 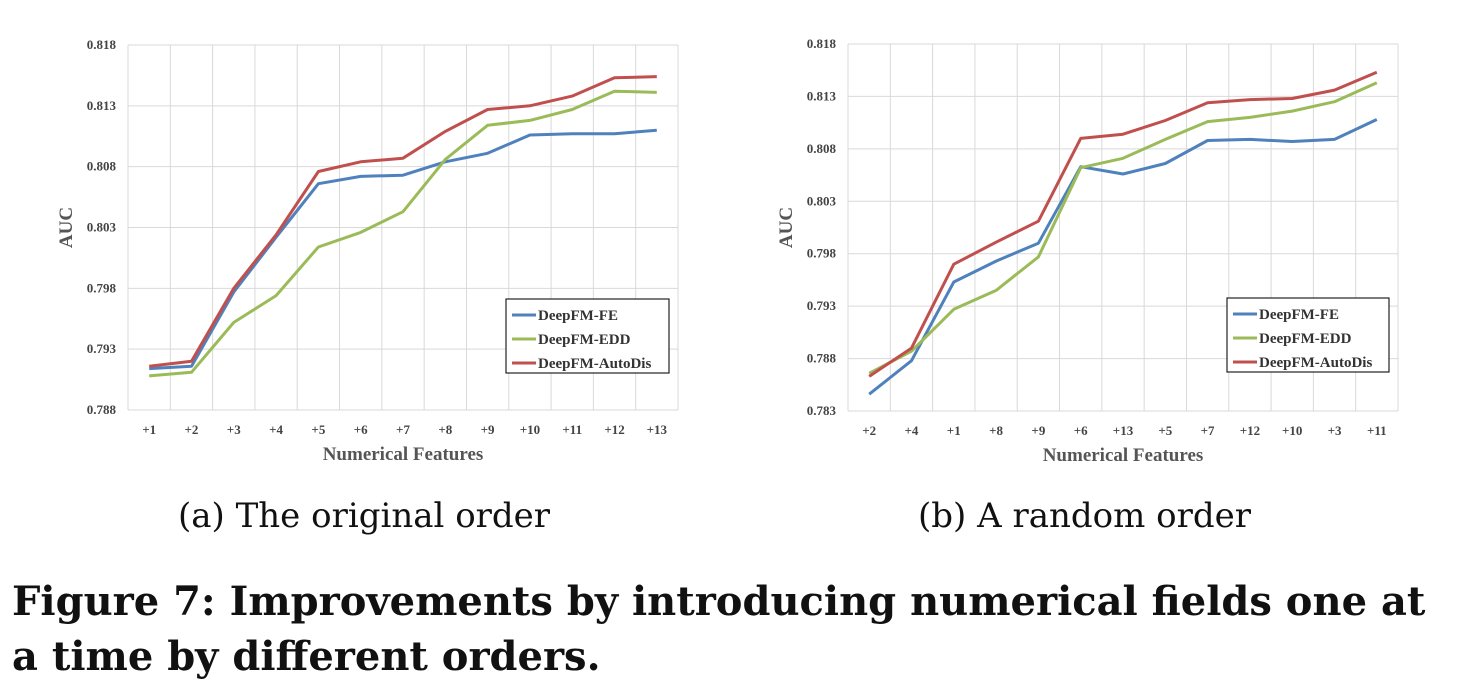 What do you see at coordinates (1085, 516) in the screenshot?
I see `subcaption-random-order: (b) A random order` at bounding box center [1085, 516].